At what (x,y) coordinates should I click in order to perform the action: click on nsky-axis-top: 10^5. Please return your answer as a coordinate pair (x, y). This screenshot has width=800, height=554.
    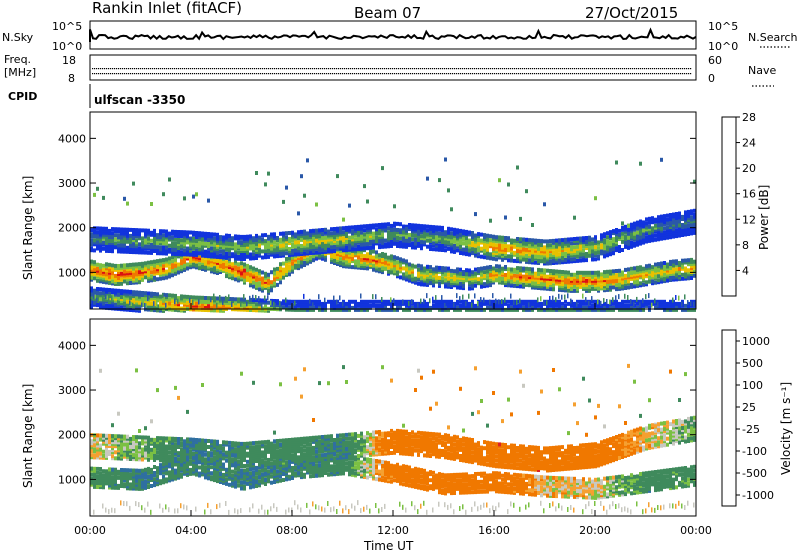
    Looking at the image, I should click on (67, 26).